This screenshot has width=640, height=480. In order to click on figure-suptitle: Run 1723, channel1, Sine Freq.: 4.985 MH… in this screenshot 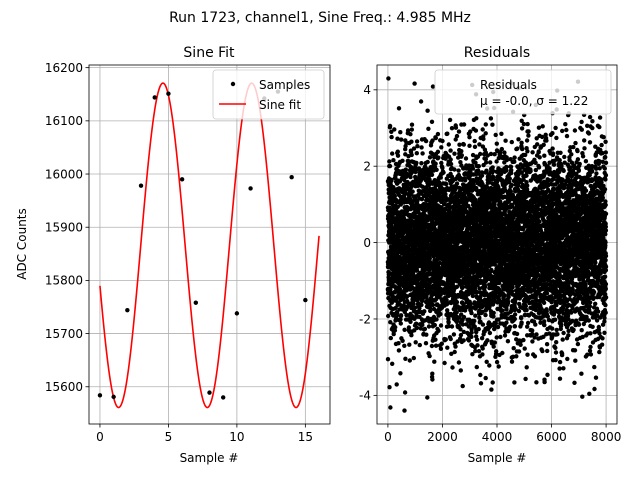, I will do `click(320, 18)`.